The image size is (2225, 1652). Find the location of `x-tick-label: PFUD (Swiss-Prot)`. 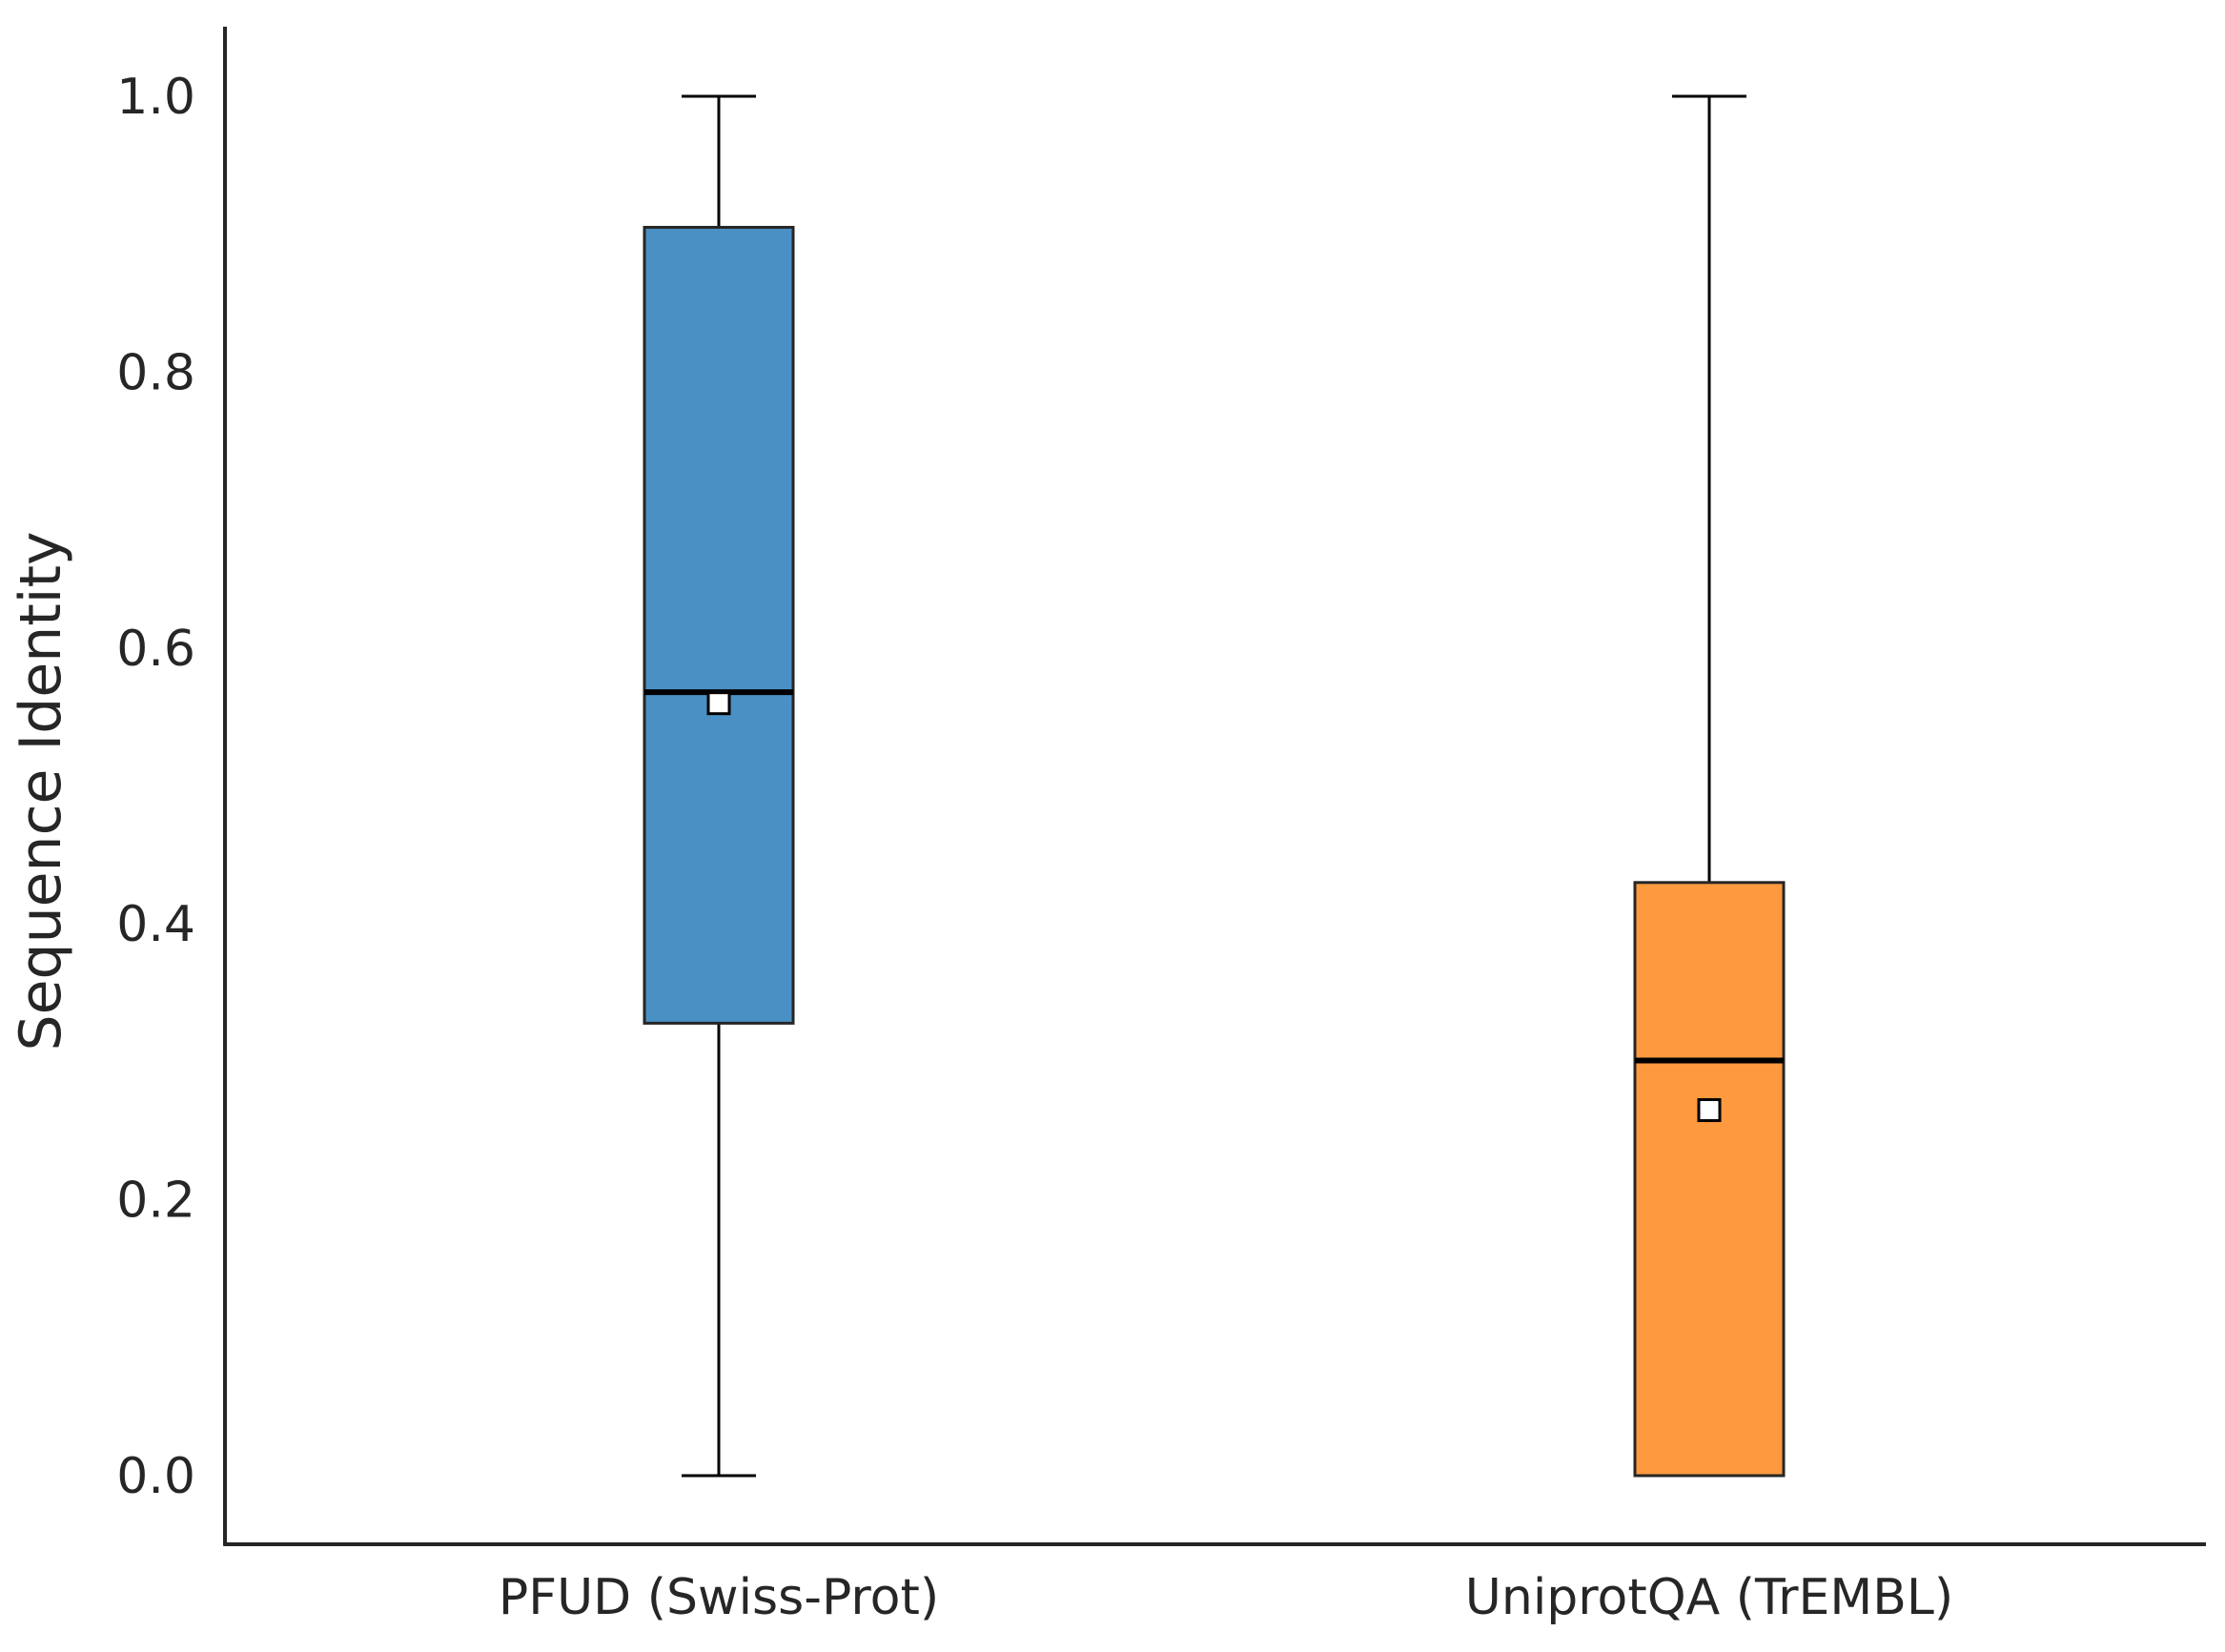

x-tick-label: PFUD (Swiss-Prot) is located at coordinates (719, 1597).